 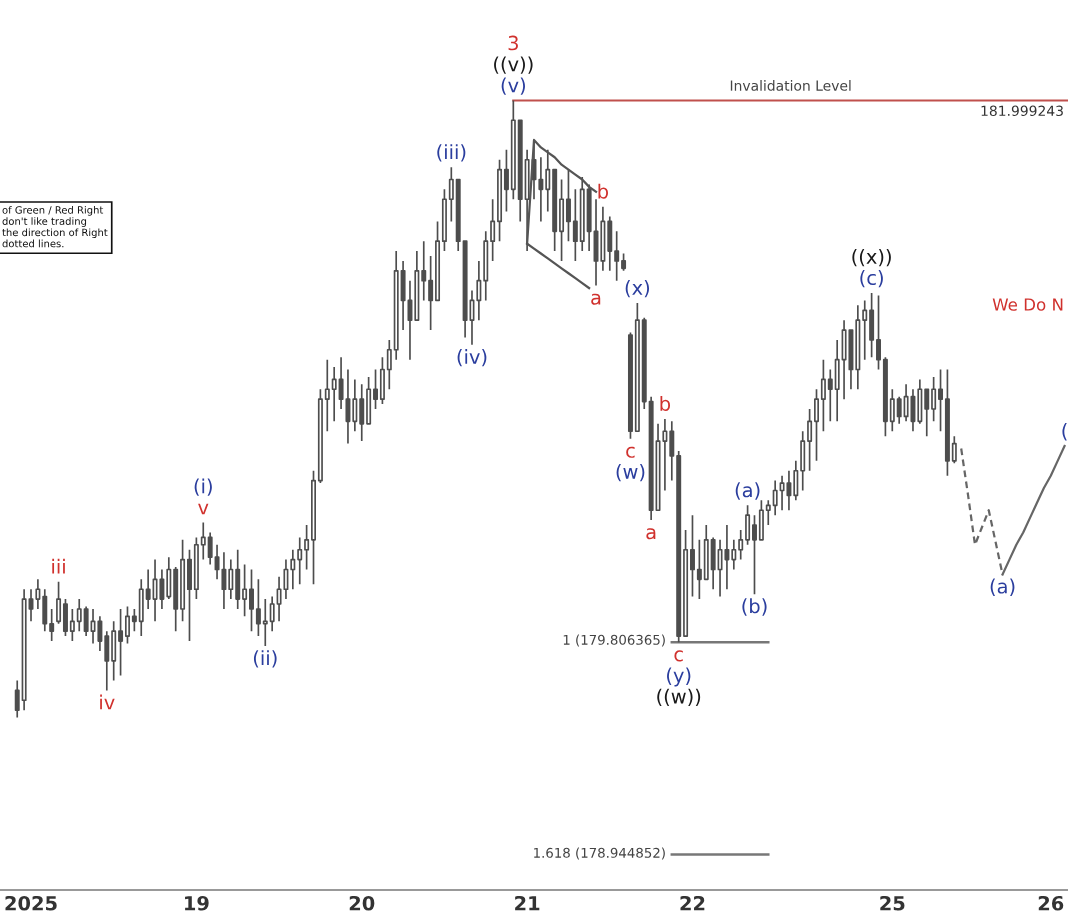 What do you see at coordinates (754, 607) in the screenshot?
I see `annotation: (b)` at bounding box center [754, 607].